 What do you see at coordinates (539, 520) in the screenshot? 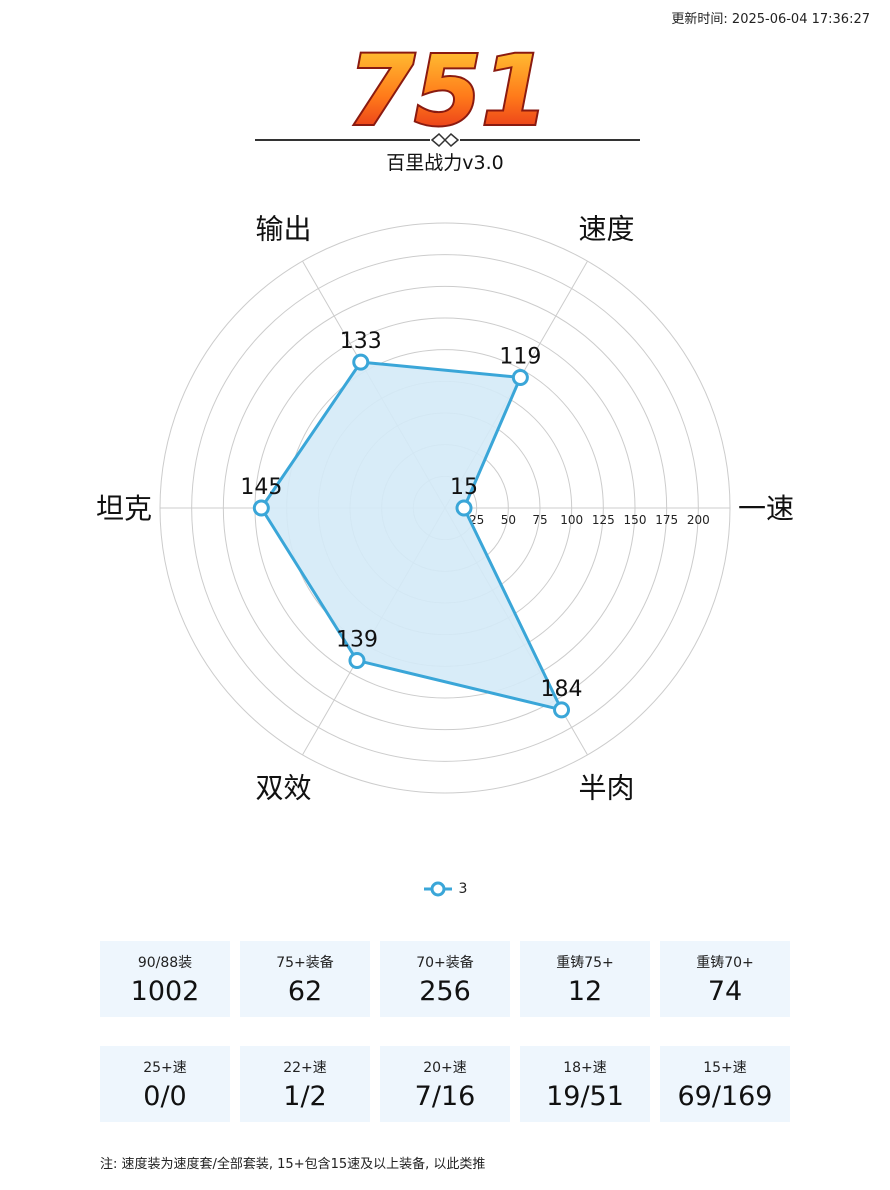
I see `ring-tick-label: 75` at bounding box center [539, 520].